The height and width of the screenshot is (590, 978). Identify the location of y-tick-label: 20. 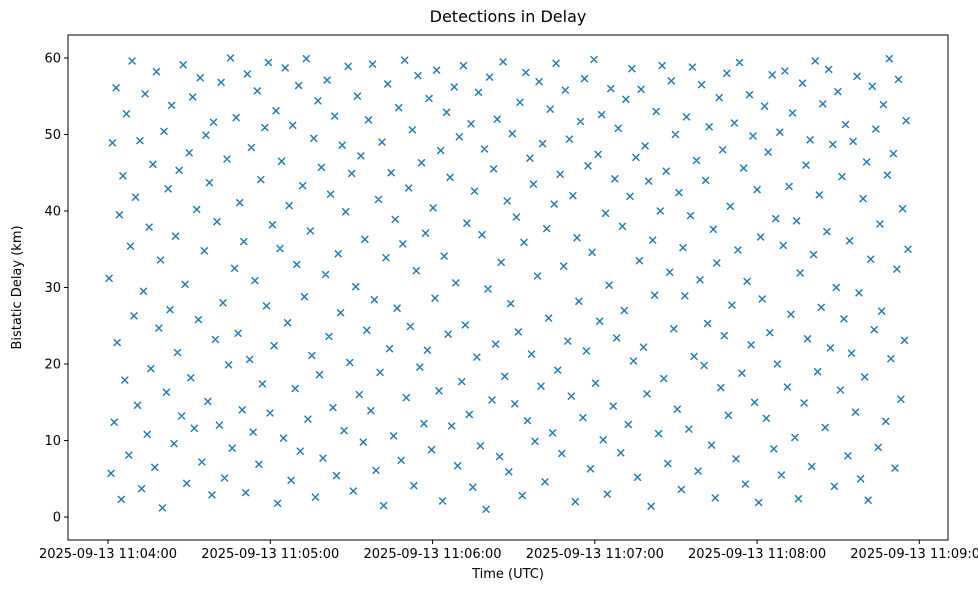
(52, 365).